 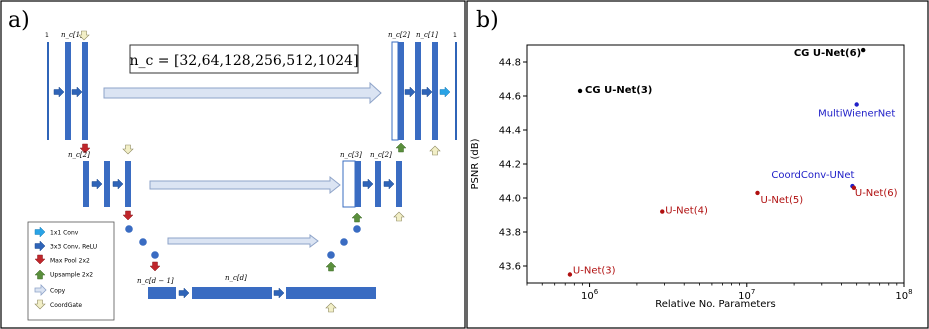 What do you see at coordinates (70, 261) in the screenshot?
I see `legend-label-maxpool: Max Pool 2x2` at bounding box center [70, 261].